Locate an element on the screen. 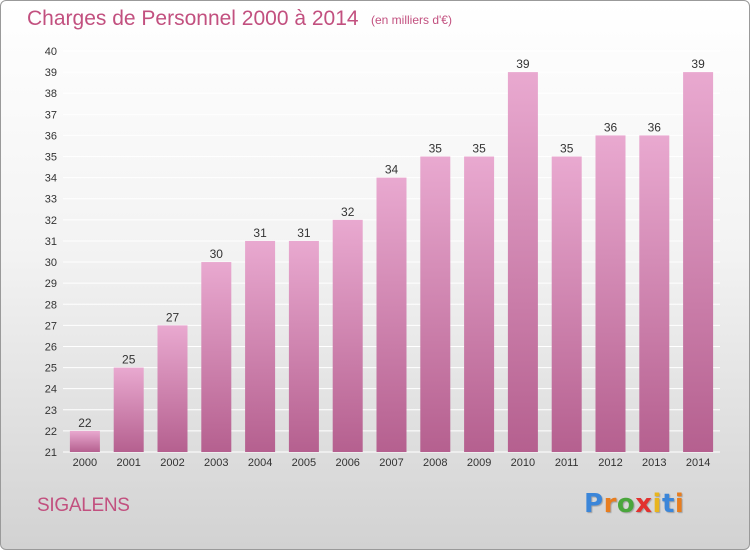 The height and width of the screenshot is (550, 750). bar-2012 is located at coordinates (610, 293).